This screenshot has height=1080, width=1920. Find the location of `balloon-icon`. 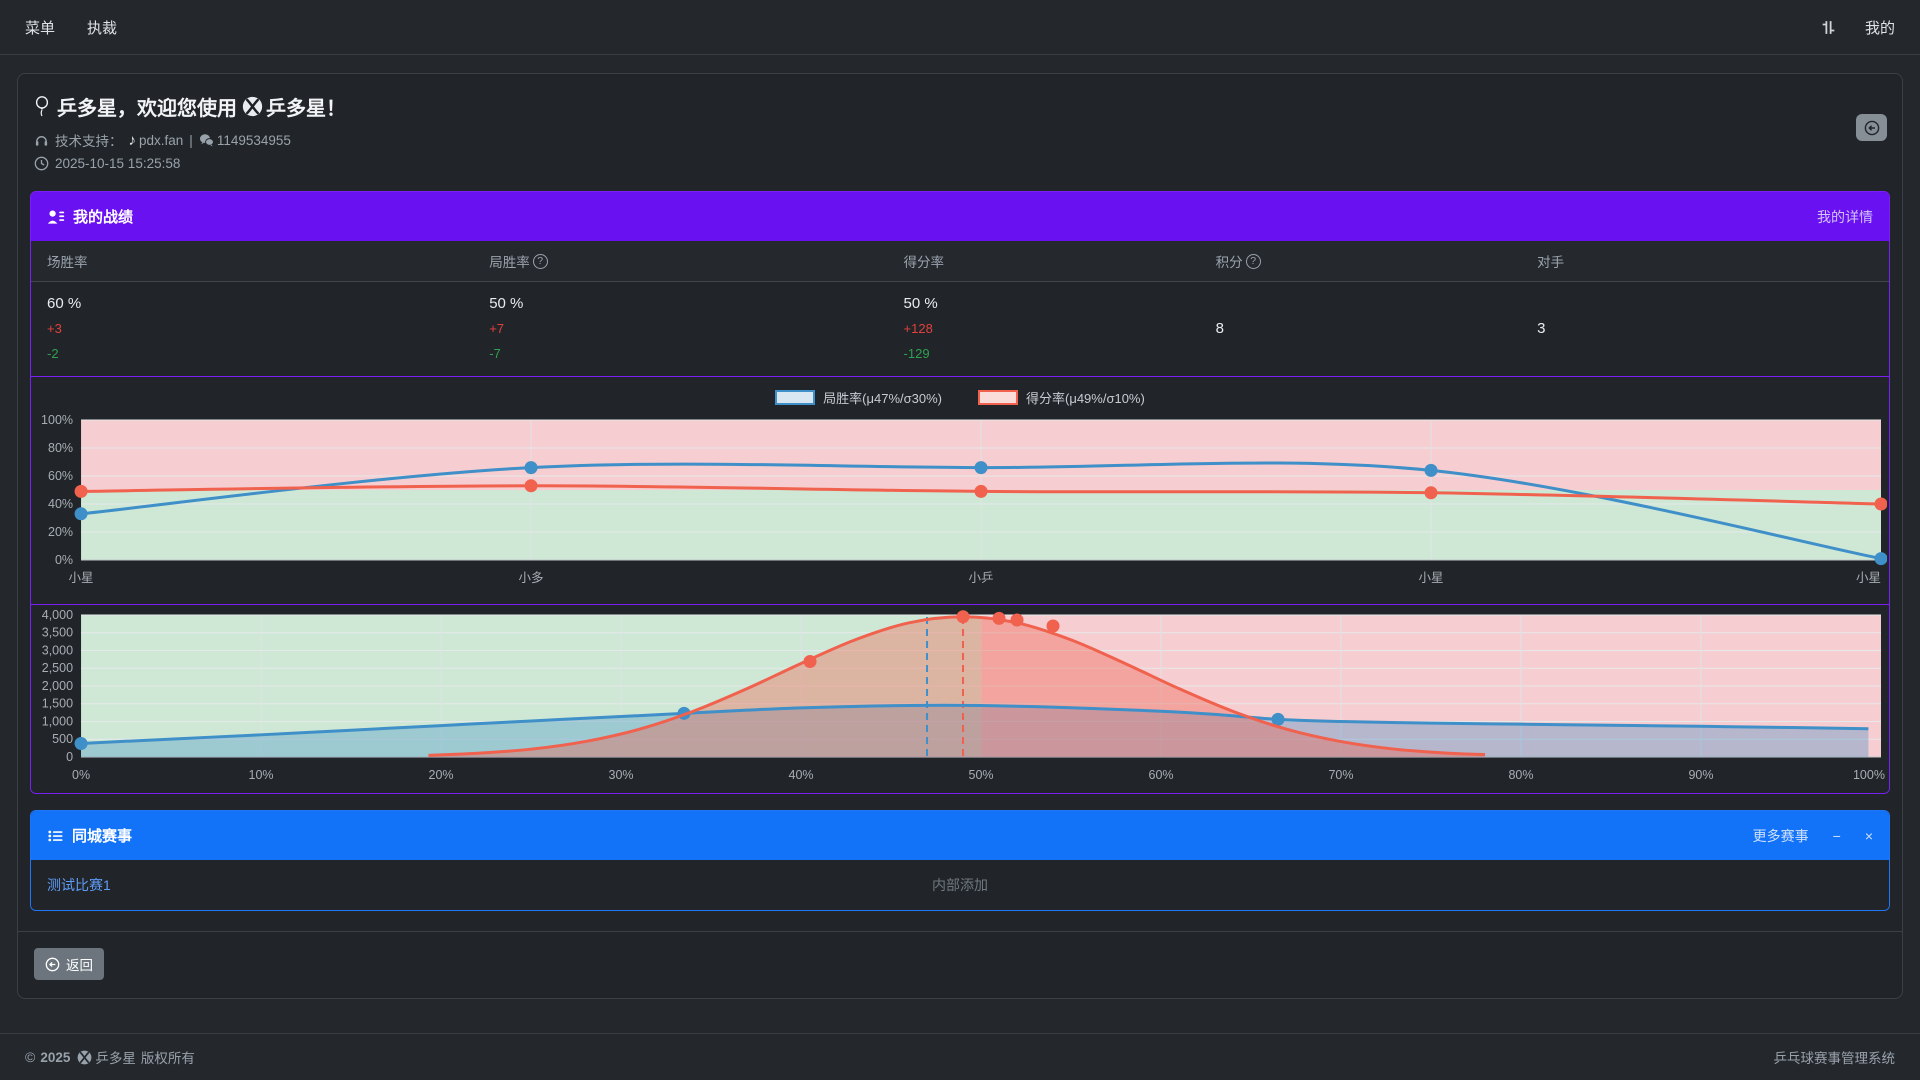

balloon-icon is located at coordinates (42, 106).